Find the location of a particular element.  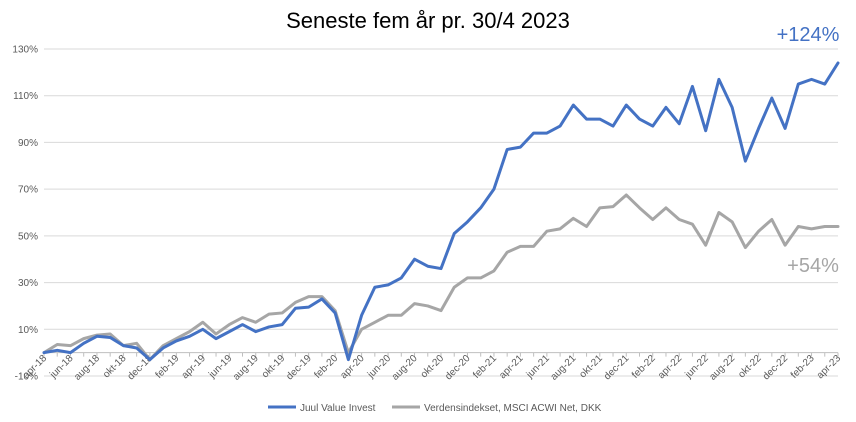

x-tick-label: jun-18 is located at coordinates (61, 367).